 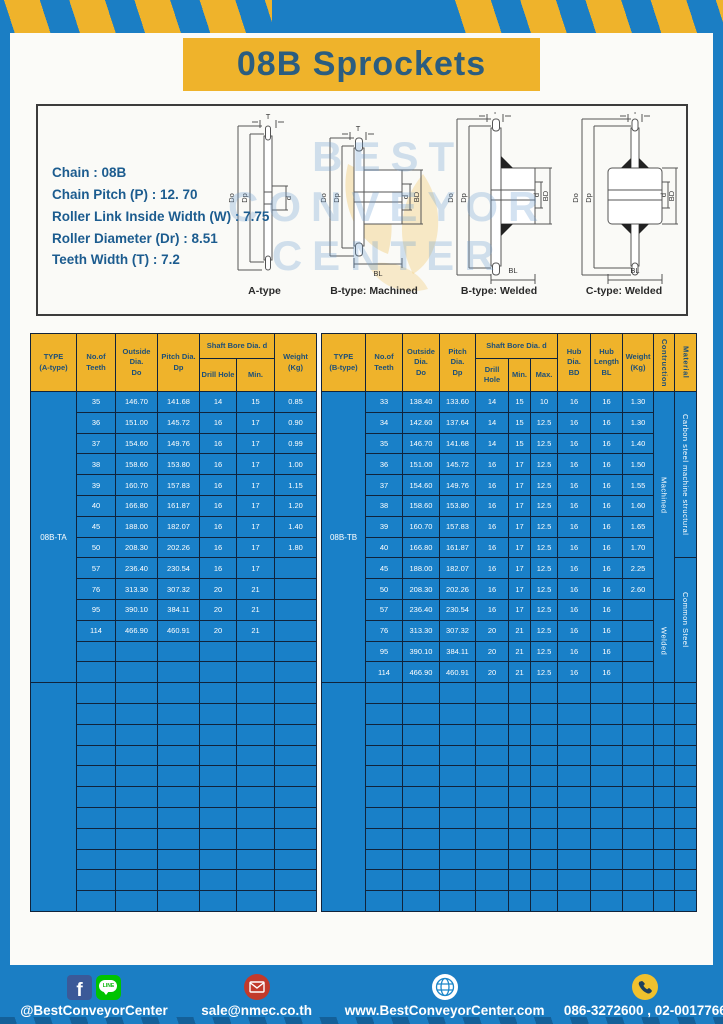 I want to click on phone-icon, so click(x=645, y=987).